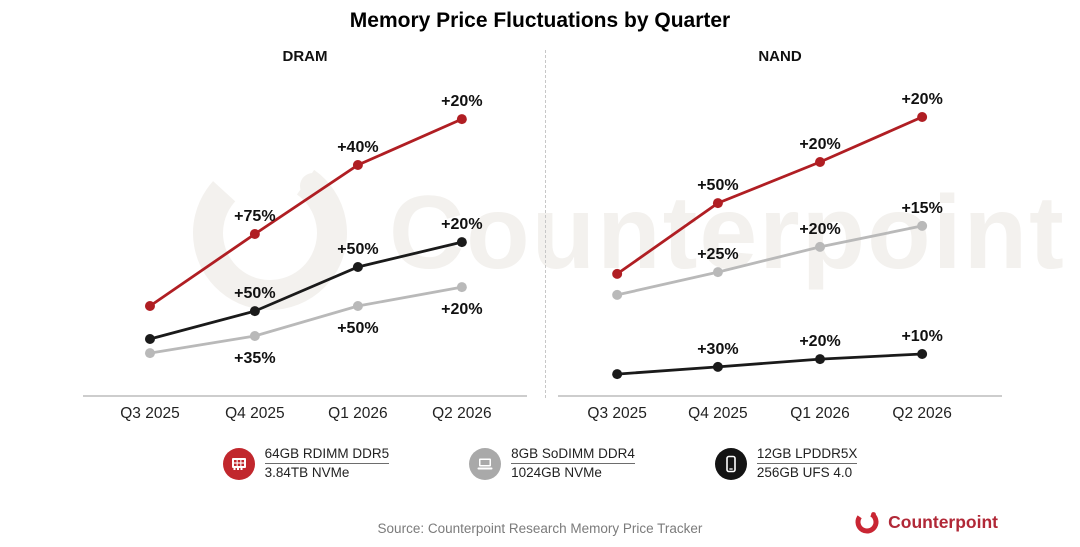 The image size is (1080, 547). I want to click on legend-pc-dram-label: 8GB SoDIMM DDR4, so click(573, 455).